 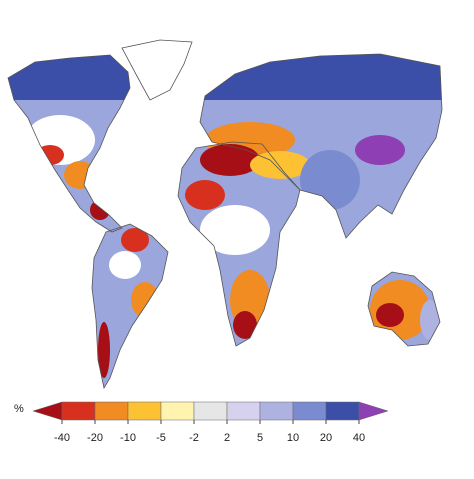 I want to click on tick-label: -2, so click(x=194, y=438).